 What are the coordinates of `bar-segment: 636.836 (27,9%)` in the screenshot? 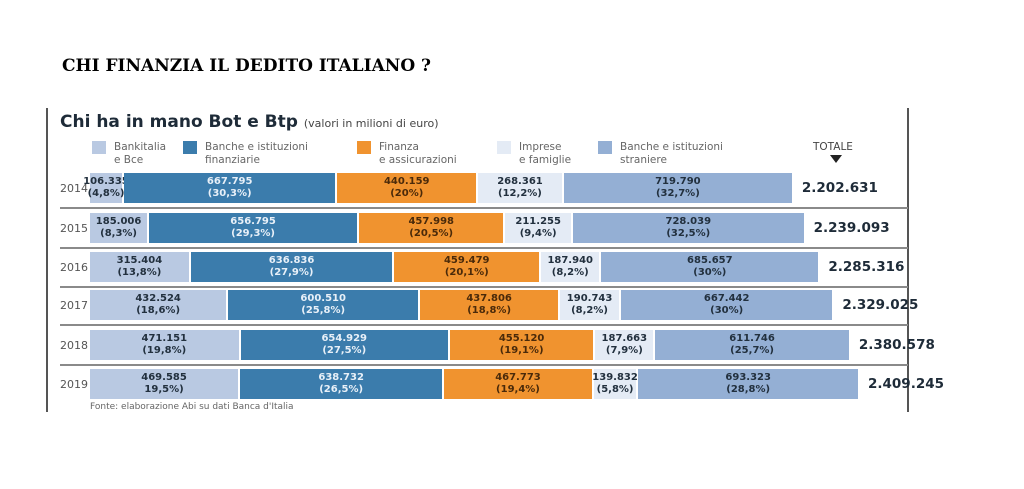 It's located at (292, 267).